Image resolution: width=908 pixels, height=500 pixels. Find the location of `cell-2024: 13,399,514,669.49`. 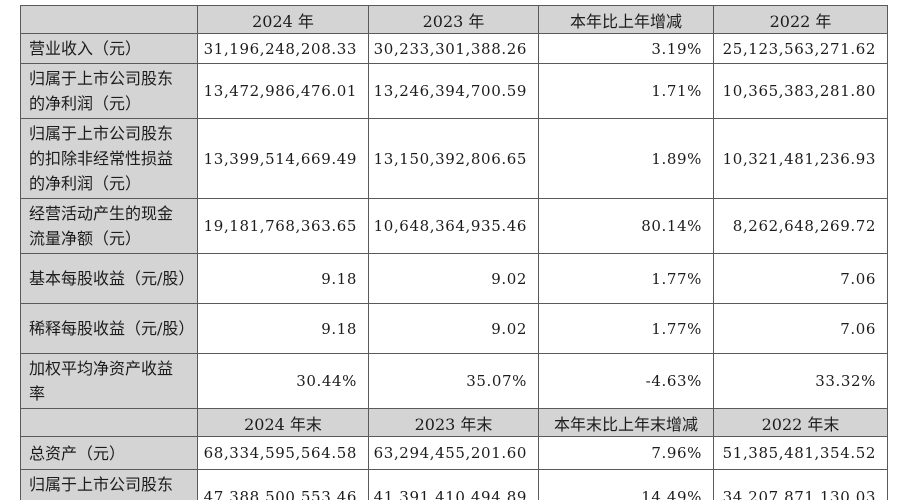

cell-2024: 13,399,514,669.49 is located at coordinates (283, 158).